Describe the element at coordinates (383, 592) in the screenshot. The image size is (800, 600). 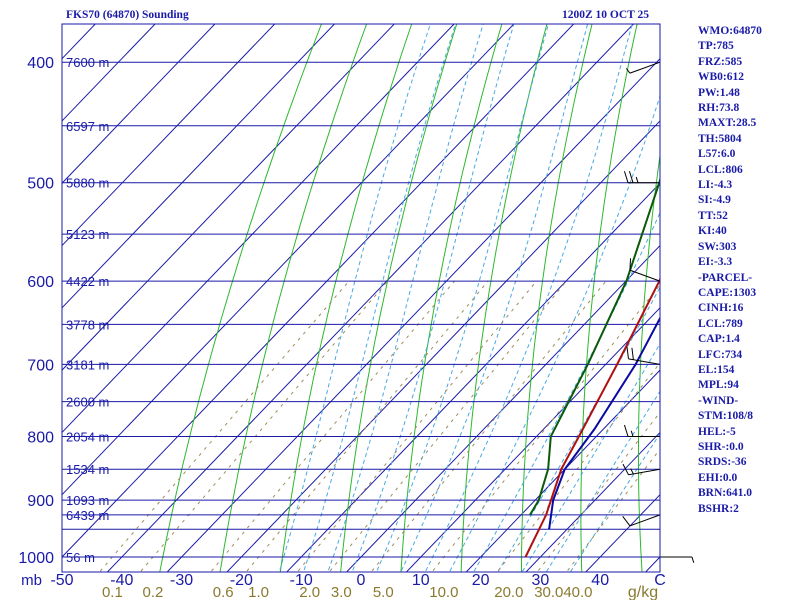
I see `mixing-ratio-label: 5.0` at that location.